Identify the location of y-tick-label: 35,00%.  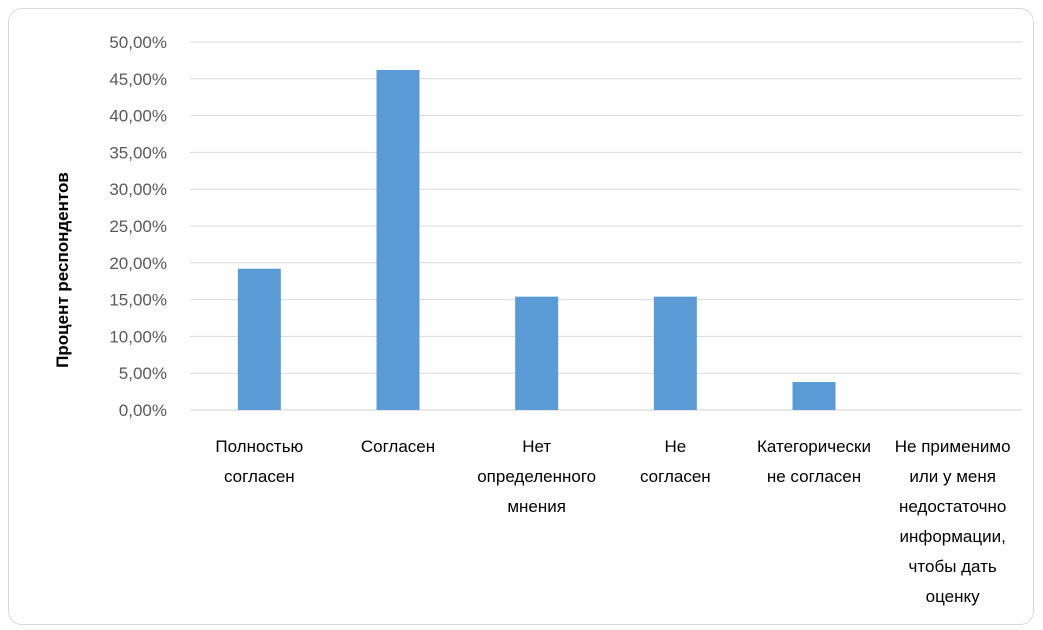
(138, 152).